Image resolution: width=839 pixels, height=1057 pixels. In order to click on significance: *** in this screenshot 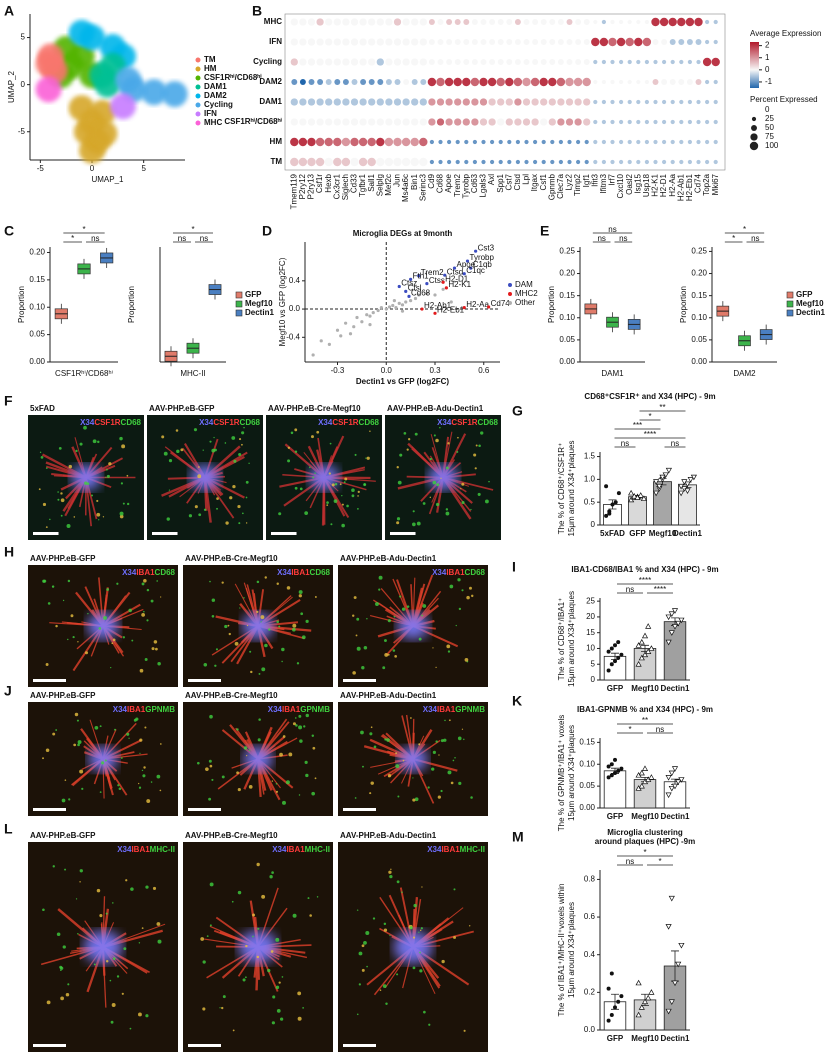, I will do `click(637, 425)`.